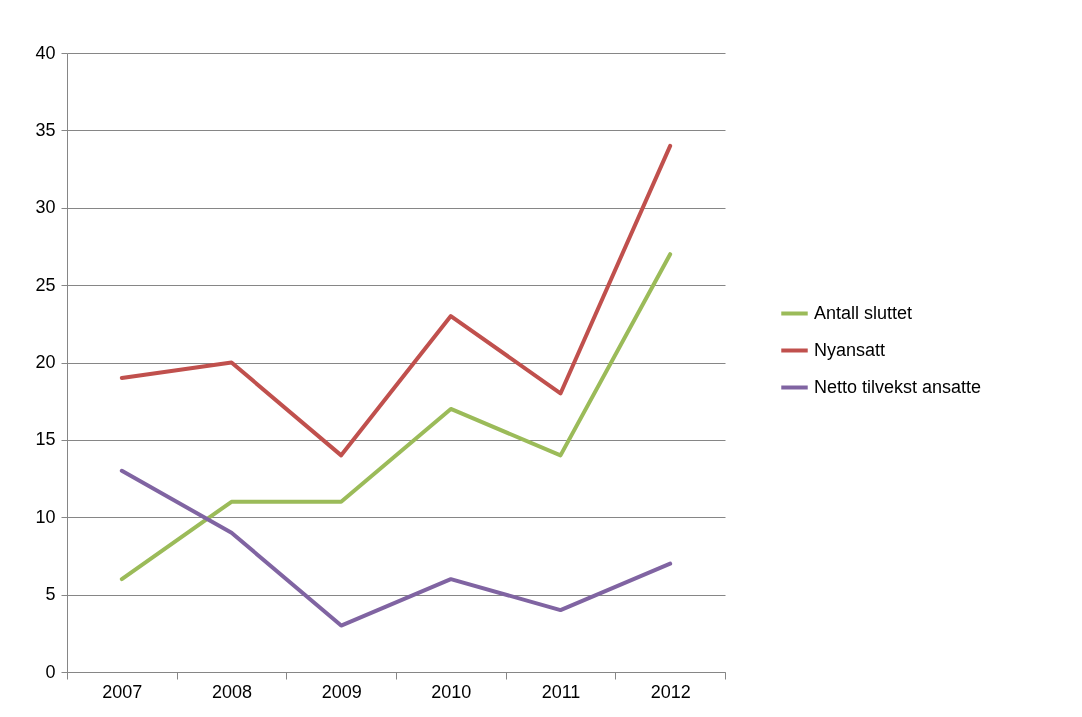 This screenshot has height=717, width=1082. Describe the element at coordinates (396, 548) in the screenshot. I see `line-series` at that location.